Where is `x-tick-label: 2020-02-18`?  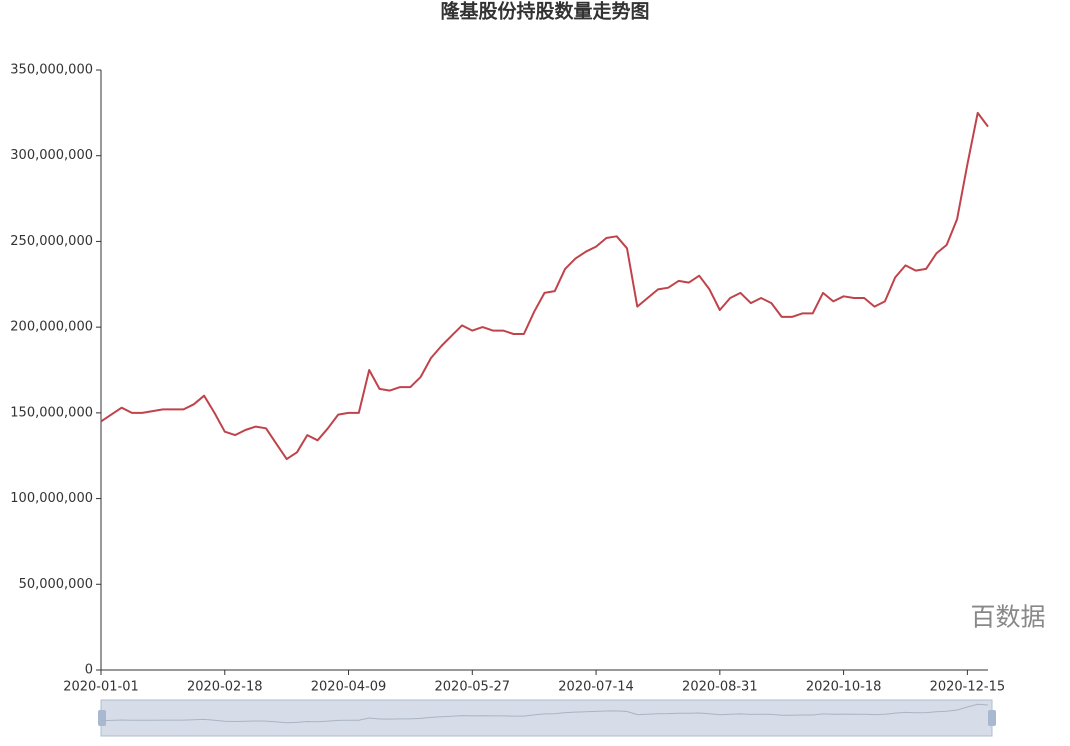
x-tick-label: 2020-02-18 is located at coordinates (225, 687).